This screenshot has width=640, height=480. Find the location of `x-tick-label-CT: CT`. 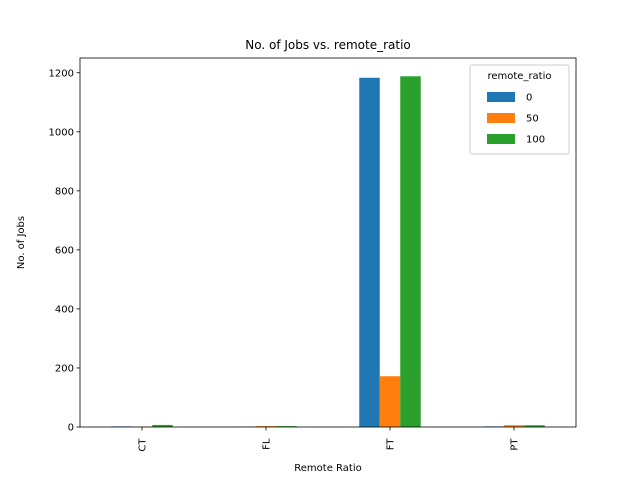

x-tick-label-CT: CT is located at coordinates (143, 445).